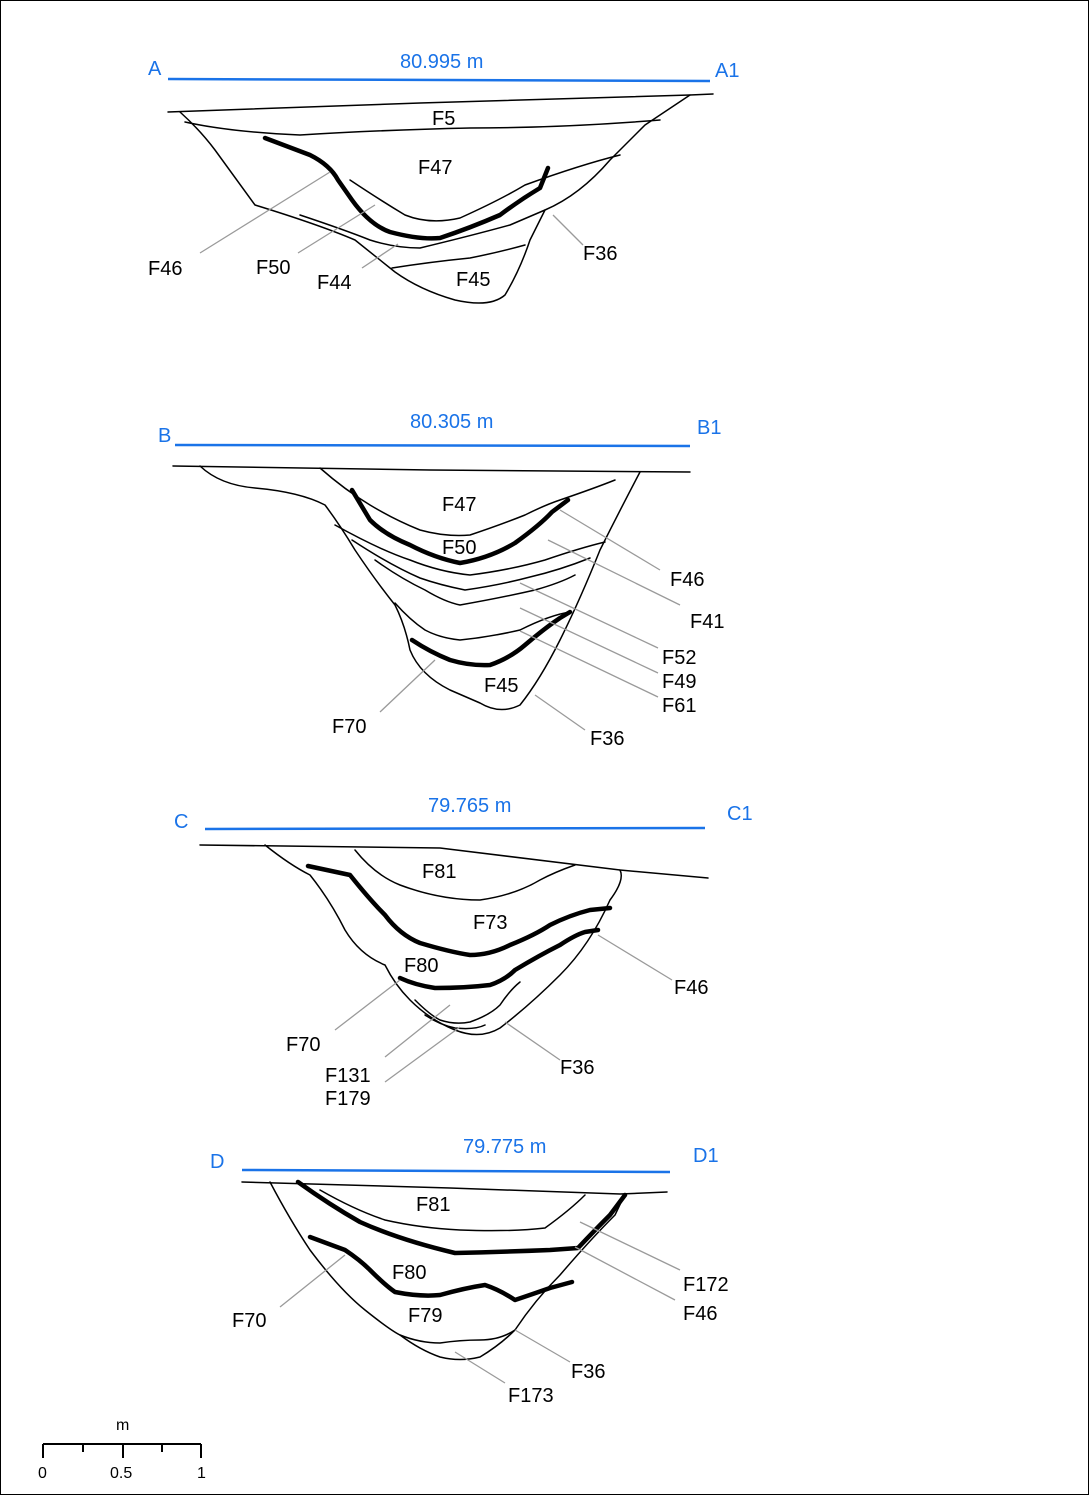 This screenshot has height=1495, width=1089. Describe the element at coordinates (707, 622) in the screenshot. I see `section-b-label-f41: F41` at that location.